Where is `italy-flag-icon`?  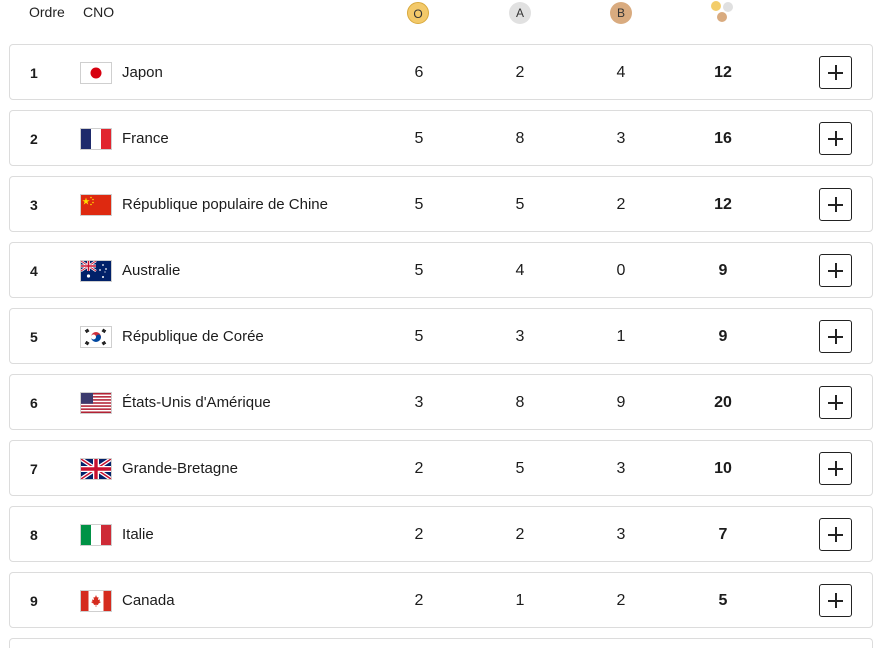 italy-flag-icon is located at coordinates (96, 535).